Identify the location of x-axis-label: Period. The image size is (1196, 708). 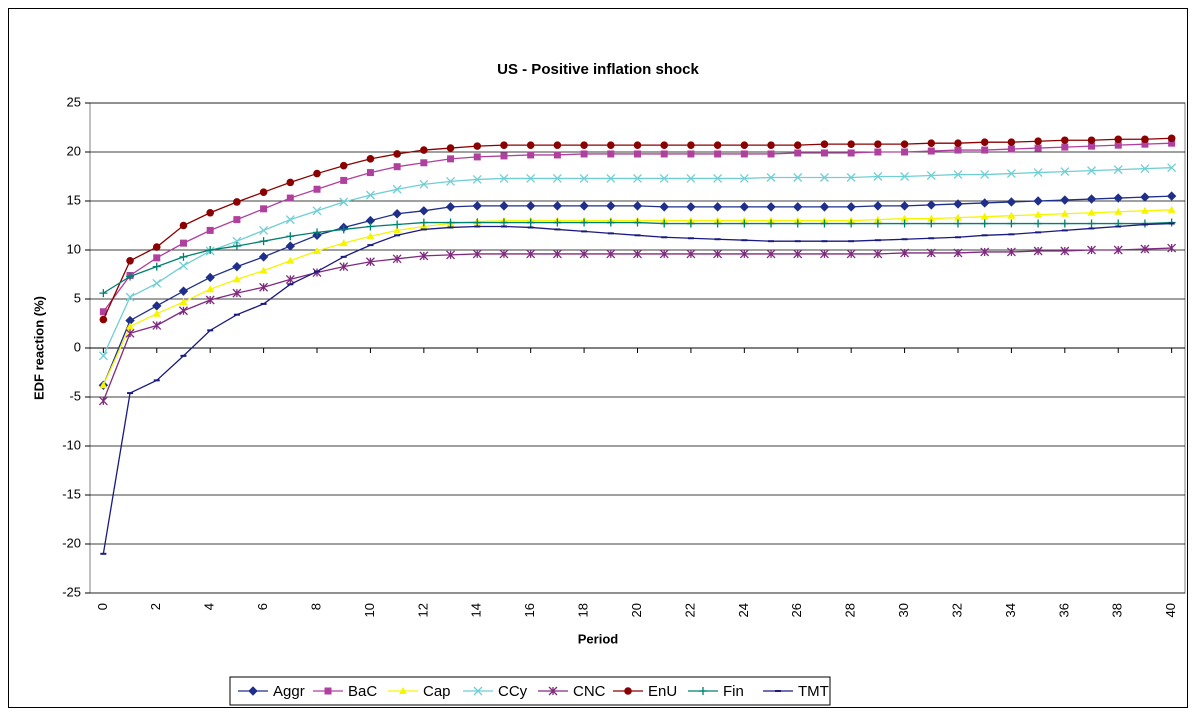
(598, 638).